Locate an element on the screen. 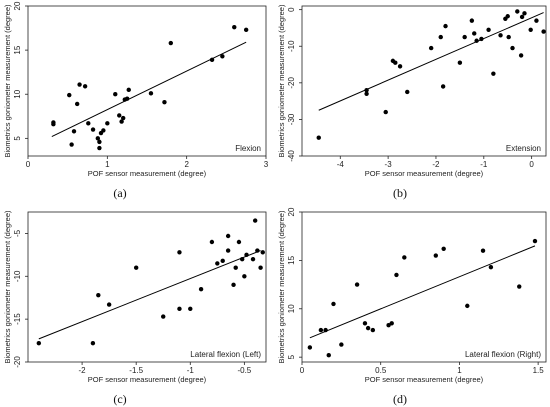 This screenshot has width=550, height=407. panel-caption: (a) is located at coordinates (119, 193).